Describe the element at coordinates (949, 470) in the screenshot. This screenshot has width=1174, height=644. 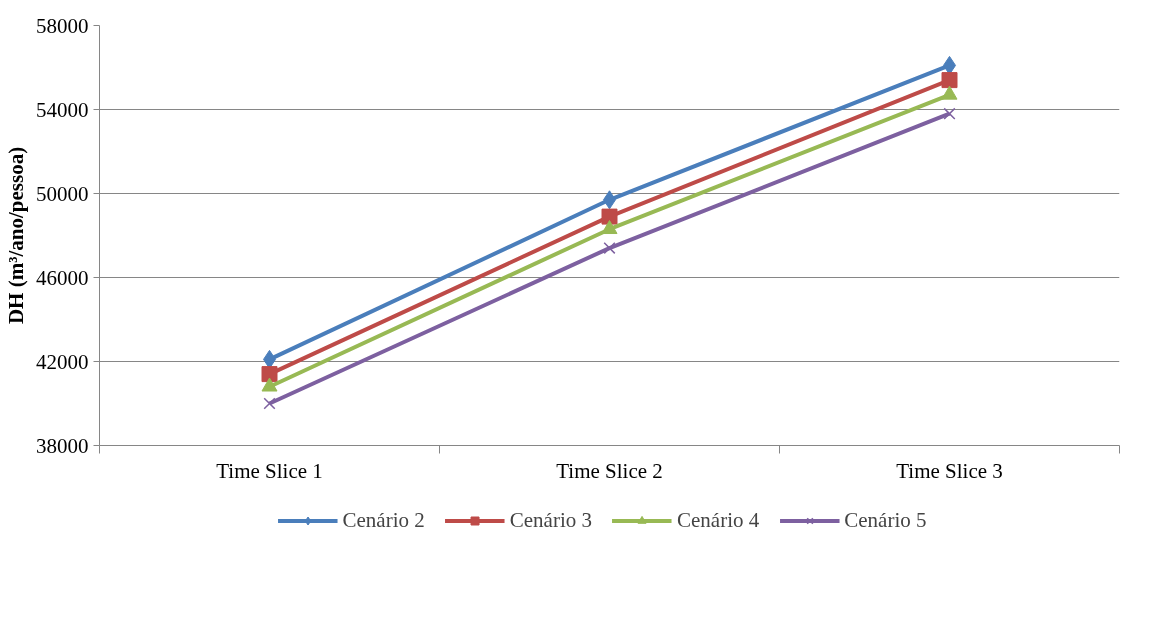
I see `x-tick-label: Time Slice 3` at that location.